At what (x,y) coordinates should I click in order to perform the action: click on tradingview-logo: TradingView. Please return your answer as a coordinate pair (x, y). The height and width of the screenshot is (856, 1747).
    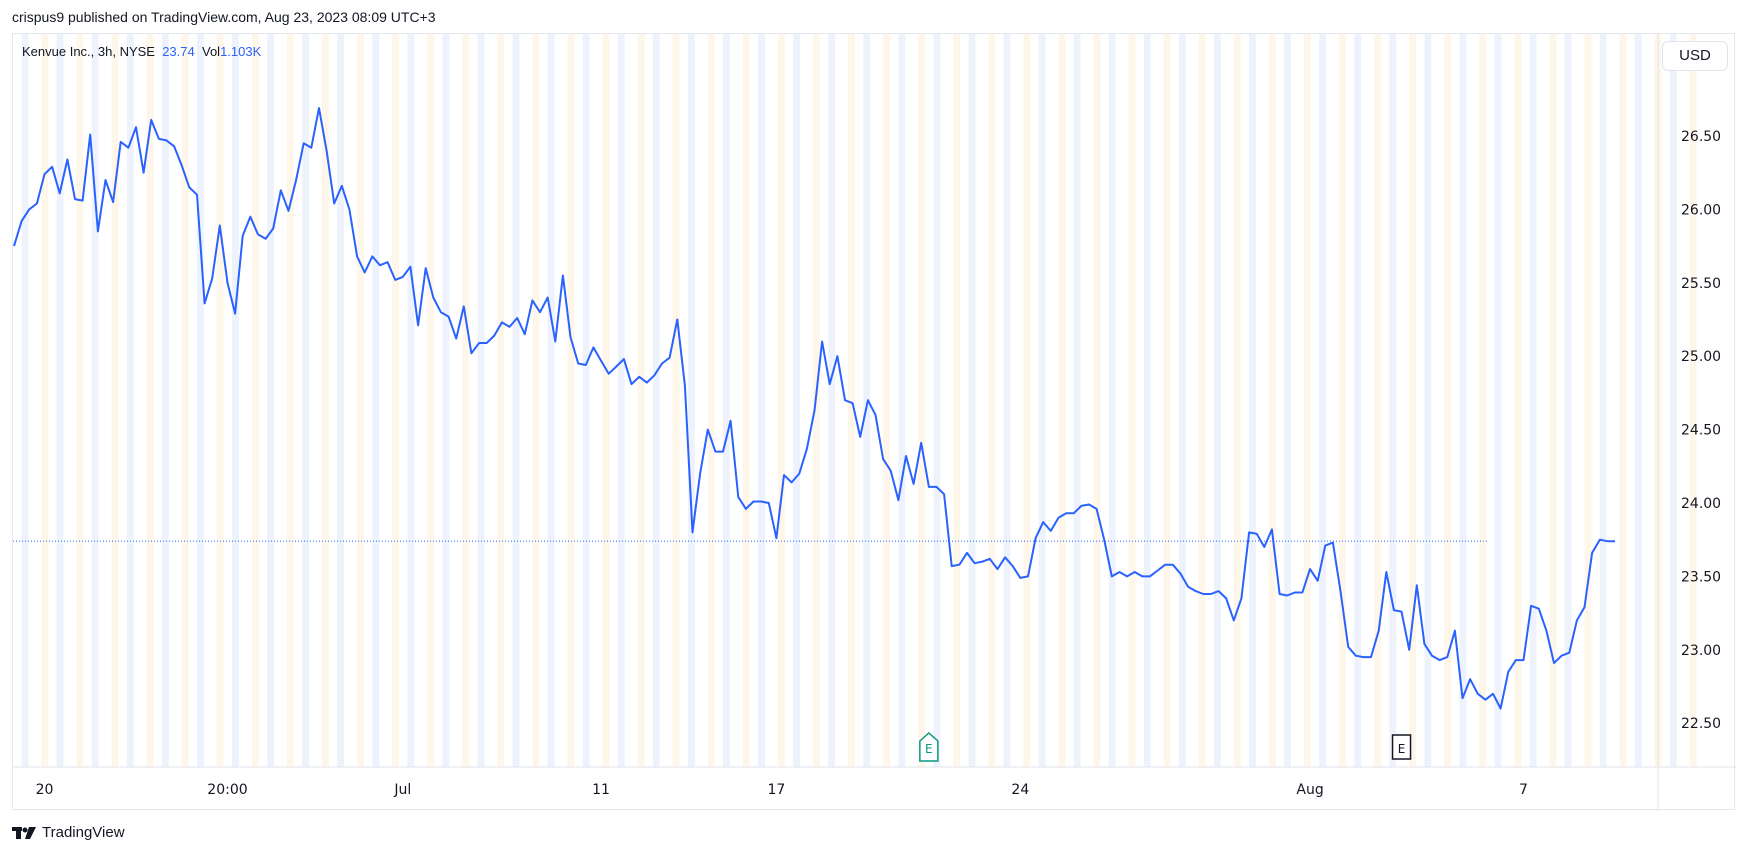
    Looking at the image, I should click on (68, 832).